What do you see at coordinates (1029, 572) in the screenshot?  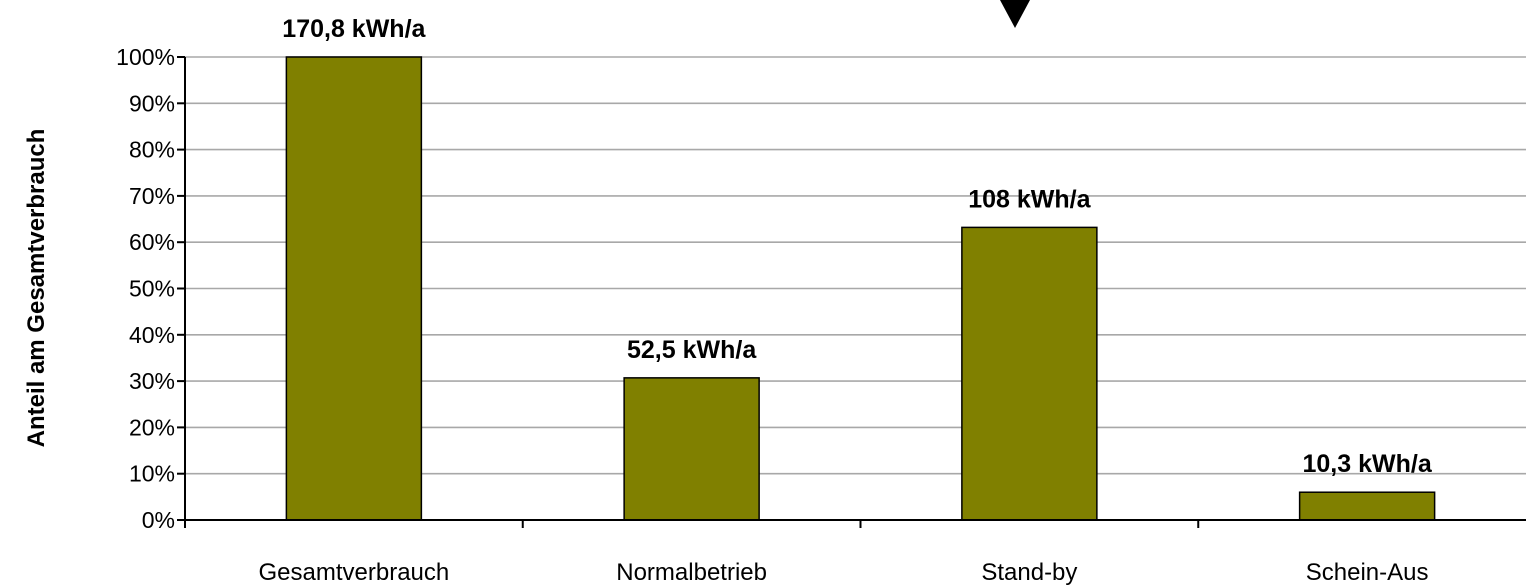 I see `x-category-label: Stand-by` at bounding box center [1029, 572].